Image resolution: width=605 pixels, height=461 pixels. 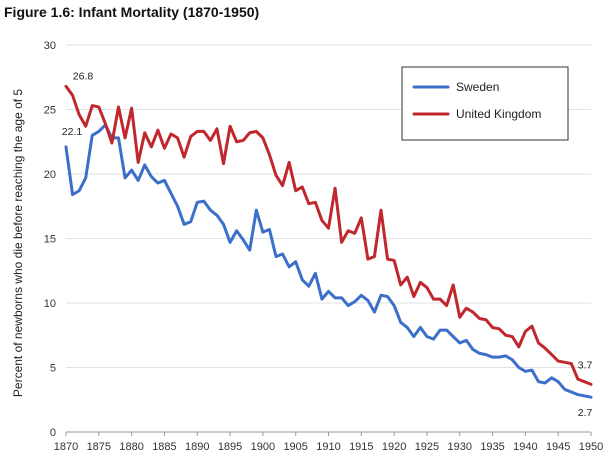 What do you see at coordinates (585, 413) in the screenshot?
I see `data-label: 2.7` at bounding box center [585, 413].